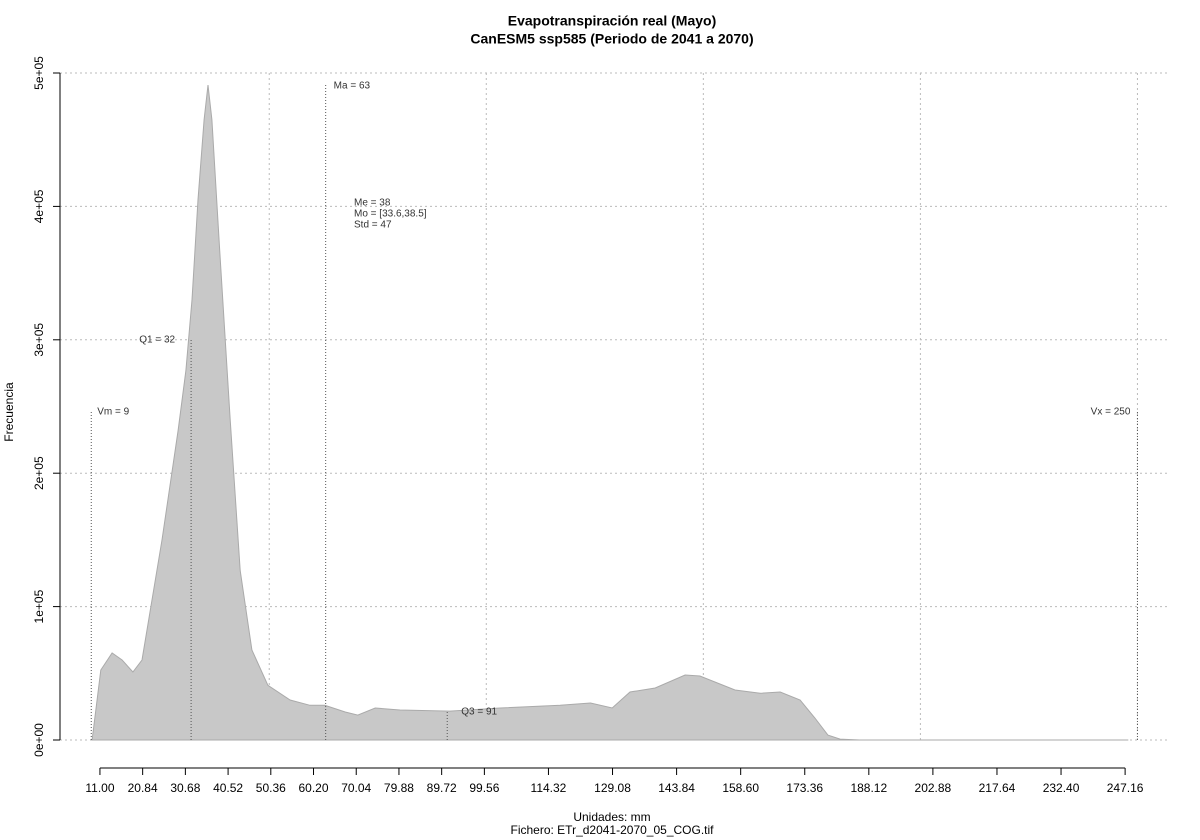 This screenshot has width=1200, height=840. What do you see at coordinates (1111, 412) in the screenshot?
I see `marker-label: Vx = 250` at bounding box center [1111, 412].